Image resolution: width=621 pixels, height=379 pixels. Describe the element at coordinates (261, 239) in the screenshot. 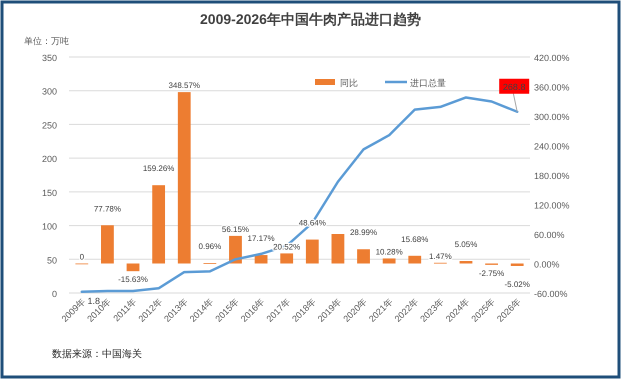

I see `data-label: 17.17%` at that location.